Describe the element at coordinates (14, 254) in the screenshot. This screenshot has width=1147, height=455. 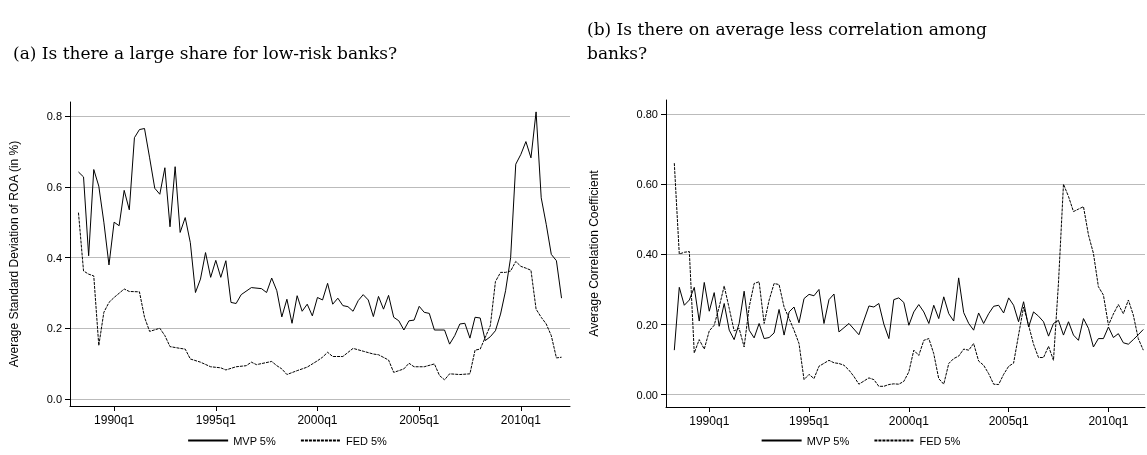
I see `y-axis-title: Average Standard Deviation of ROA (in %)` at that location.